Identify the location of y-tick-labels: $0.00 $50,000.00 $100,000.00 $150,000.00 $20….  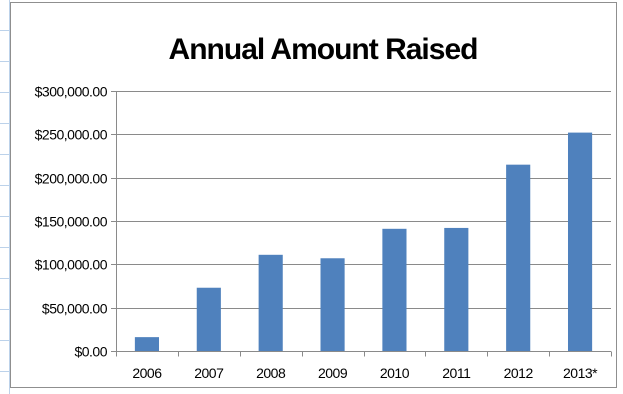
(72, 222).